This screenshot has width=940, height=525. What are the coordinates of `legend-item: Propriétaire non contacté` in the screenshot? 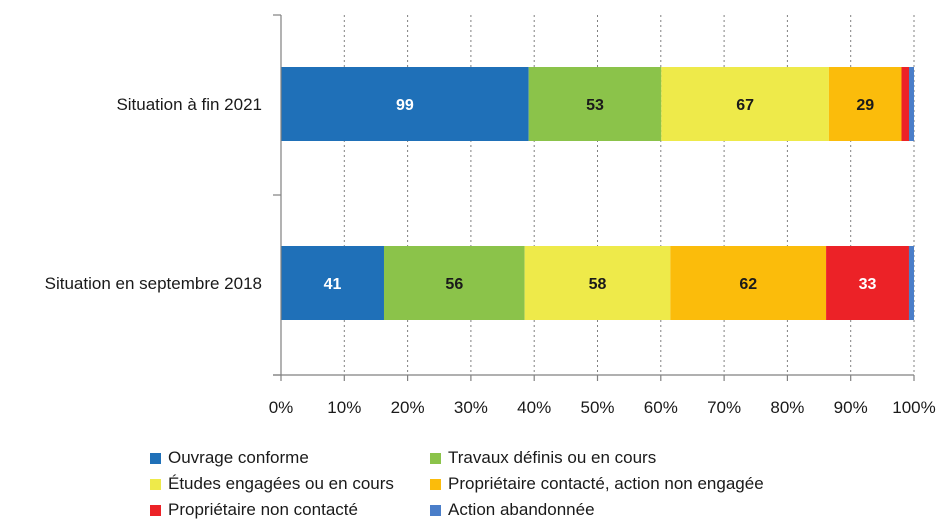 It's located at (254, 510).